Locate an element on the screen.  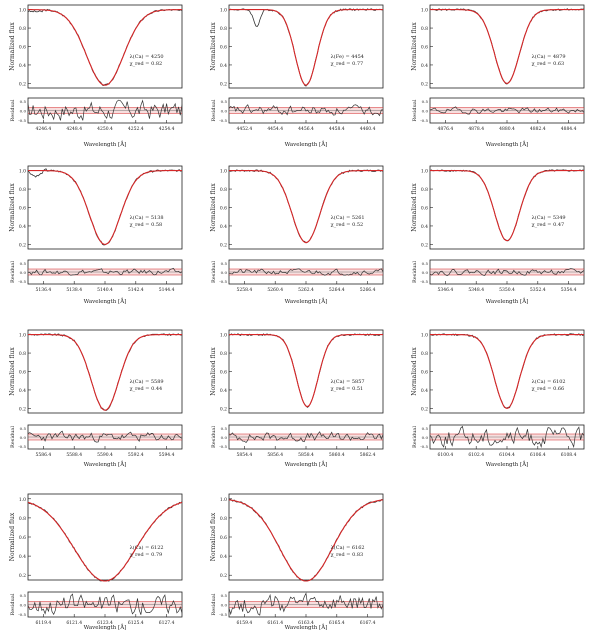
fit-annotation: χ_red = 0.77 is located at coordinates (347, 64).